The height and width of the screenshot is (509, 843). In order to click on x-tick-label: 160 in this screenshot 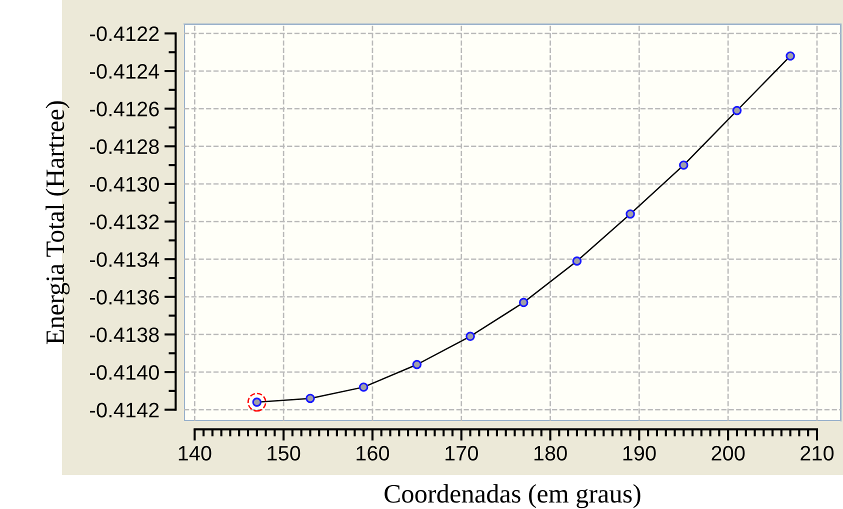, I will do `click(373, 453)`.